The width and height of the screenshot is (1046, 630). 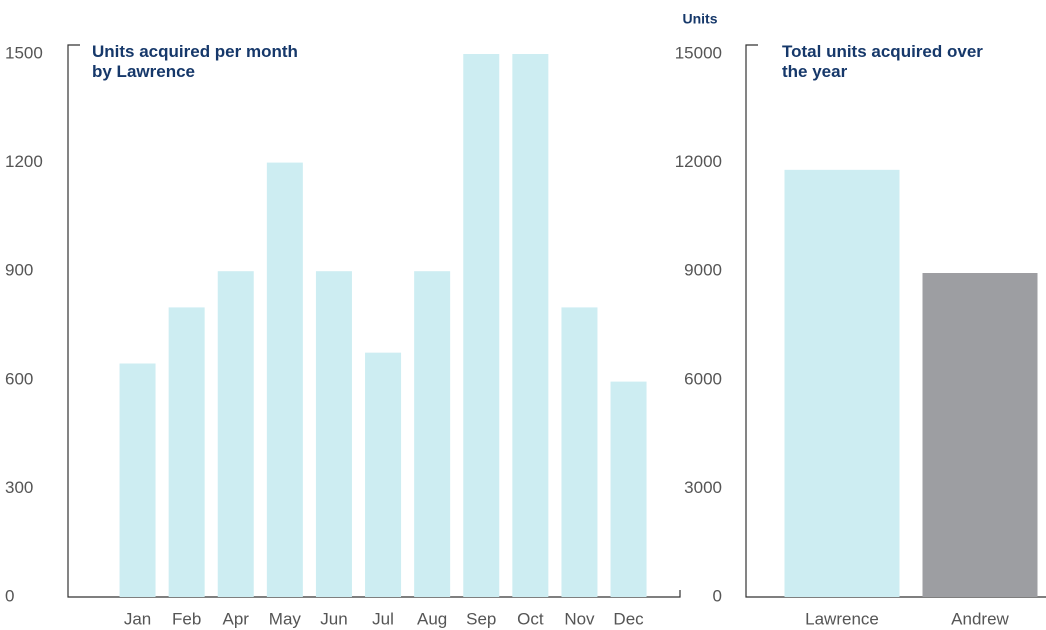 What do you see at coordinates (698, 161) in the screenshot?
I see `y-tick-label: 12000` at bounding box center [698, 161].